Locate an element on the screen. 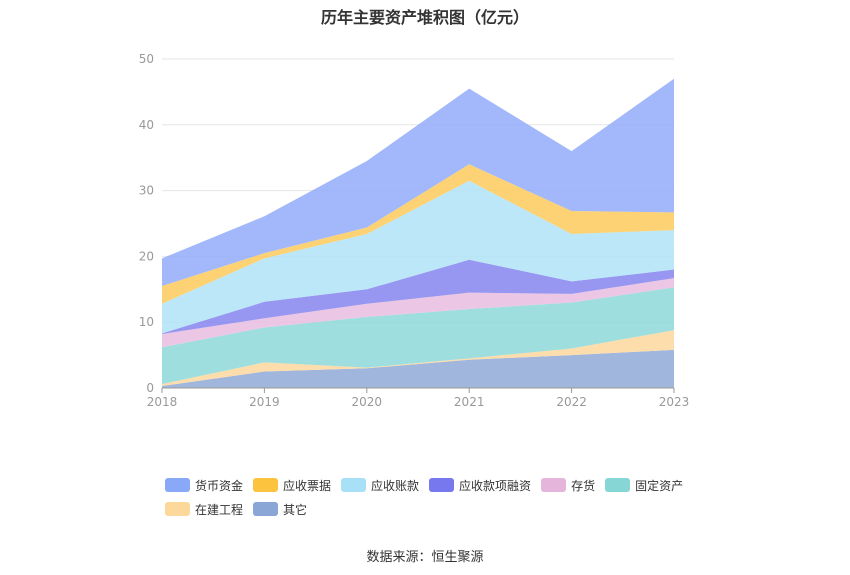  y-tick-label: 20 is located at coordinates (146, 256).